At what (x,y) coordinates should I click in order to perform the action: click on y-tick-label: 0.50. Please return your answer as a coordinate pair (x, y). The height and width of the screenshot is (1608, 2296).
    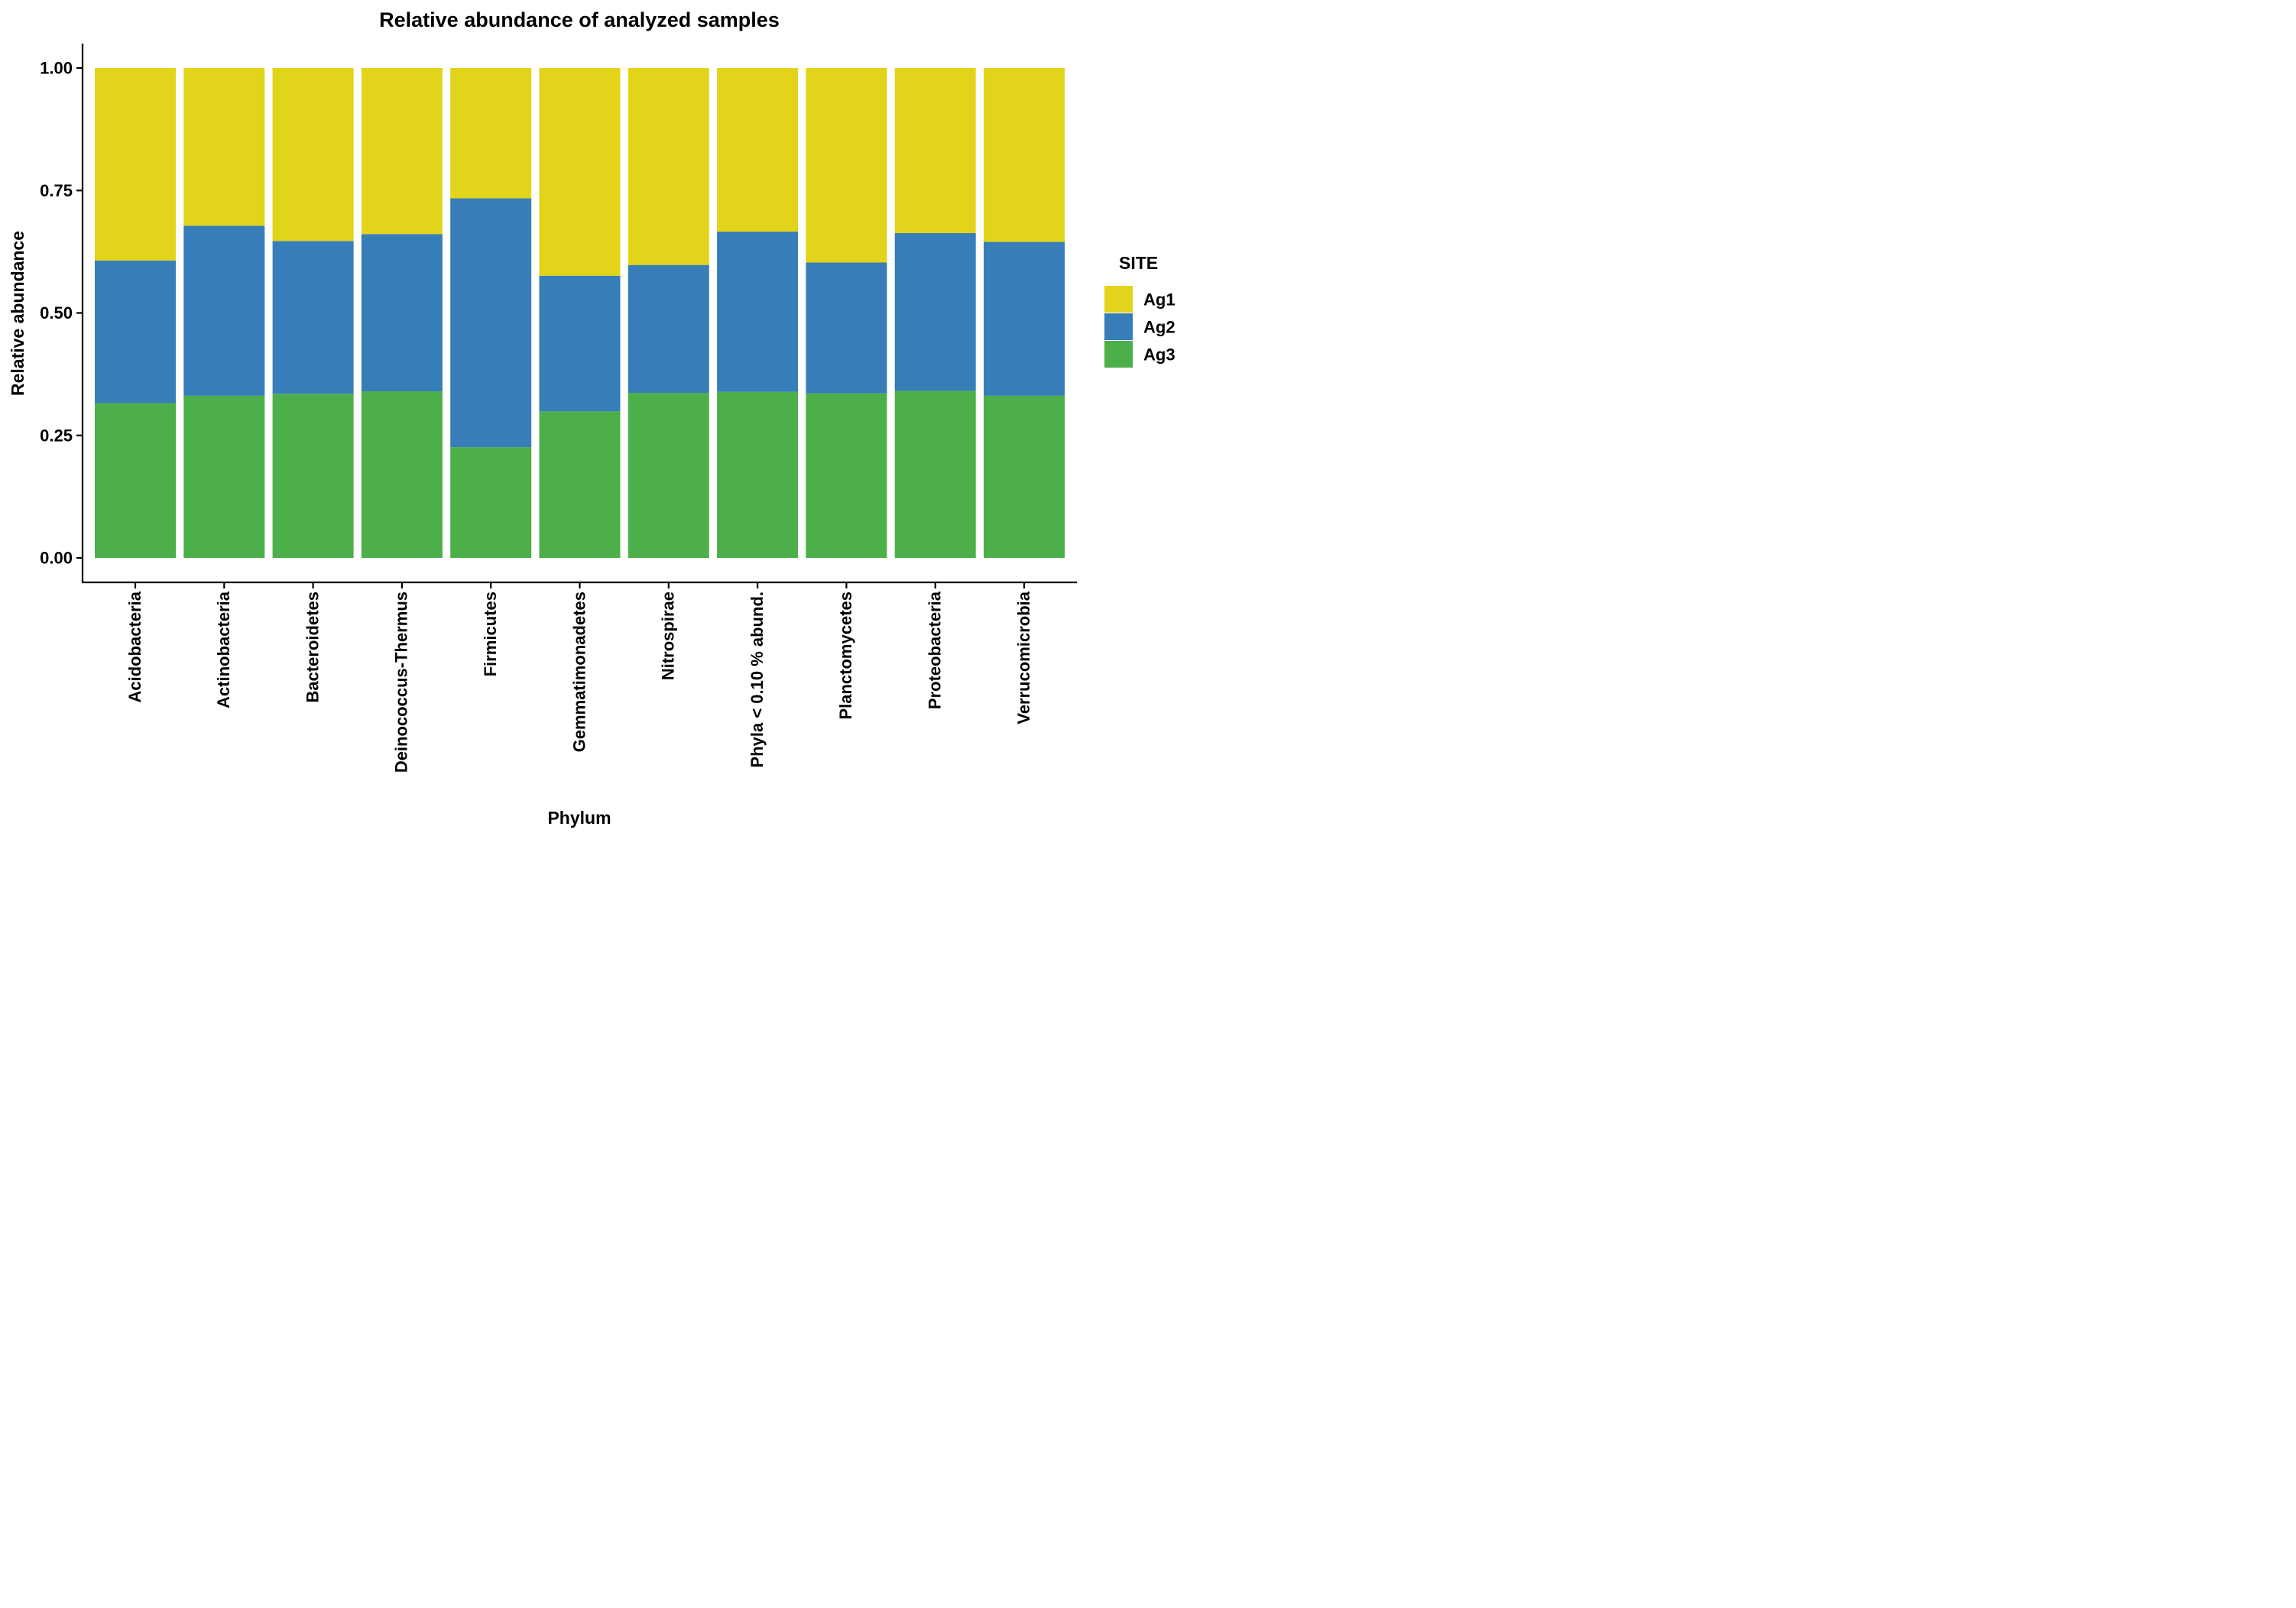
    Looking at the image, I should click on (57, 313).